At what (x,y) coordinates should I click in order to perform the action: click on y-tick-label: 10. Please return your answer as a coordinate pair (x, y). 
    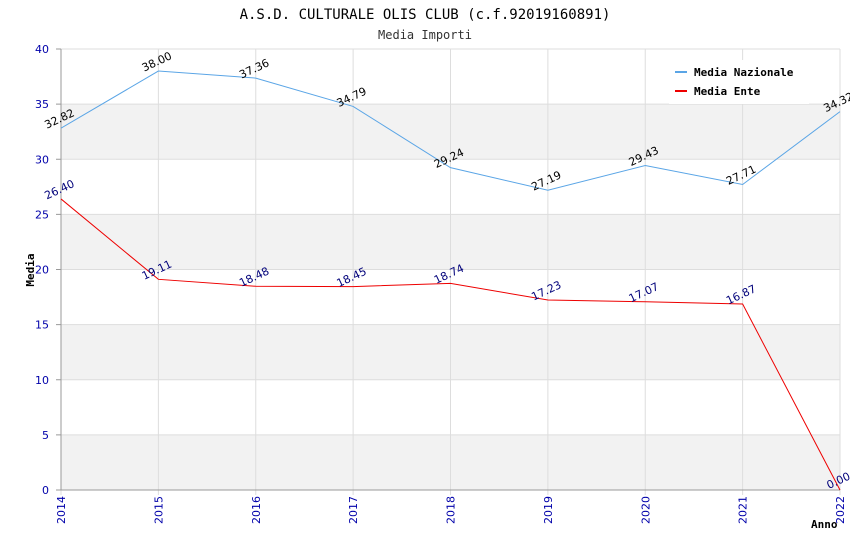
    Looking at the image, I should click on (42, 380).